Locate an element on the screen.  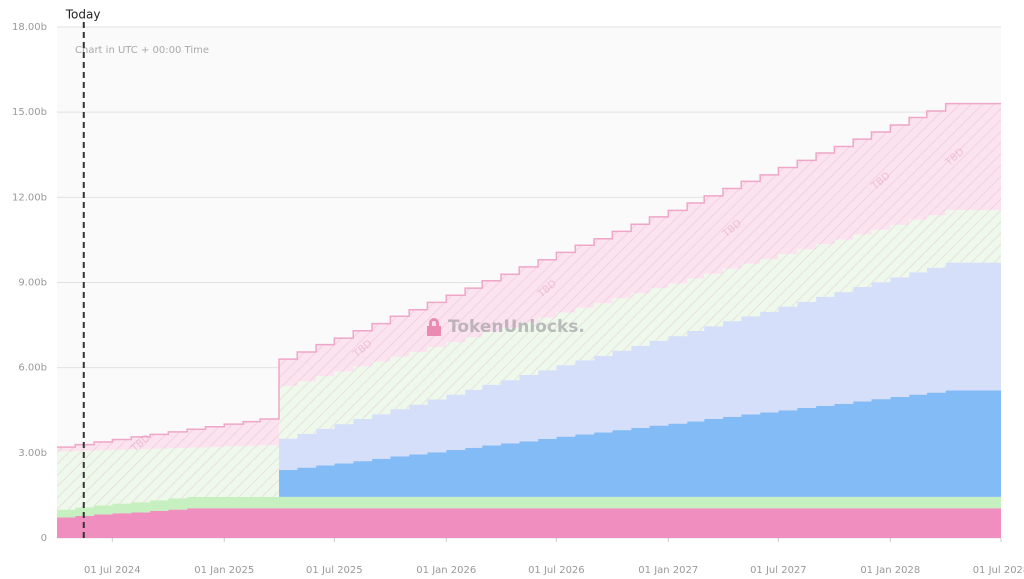
y-tick-label: 9.00b is located at coordinates (32, 283).